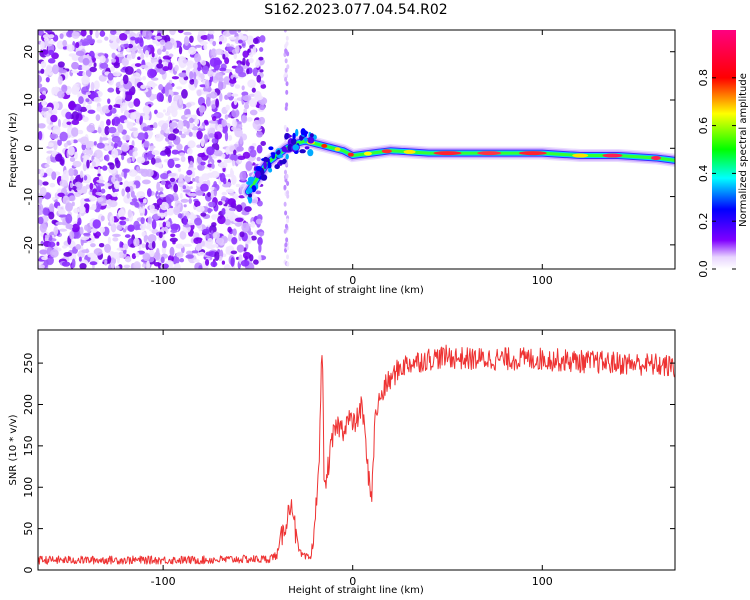 Image resolution: width=750 pixels, height=600 pixels. Describe the element at coordinates (542, 581) in the screenshot. I see `x-tick-label: 100` at that location.